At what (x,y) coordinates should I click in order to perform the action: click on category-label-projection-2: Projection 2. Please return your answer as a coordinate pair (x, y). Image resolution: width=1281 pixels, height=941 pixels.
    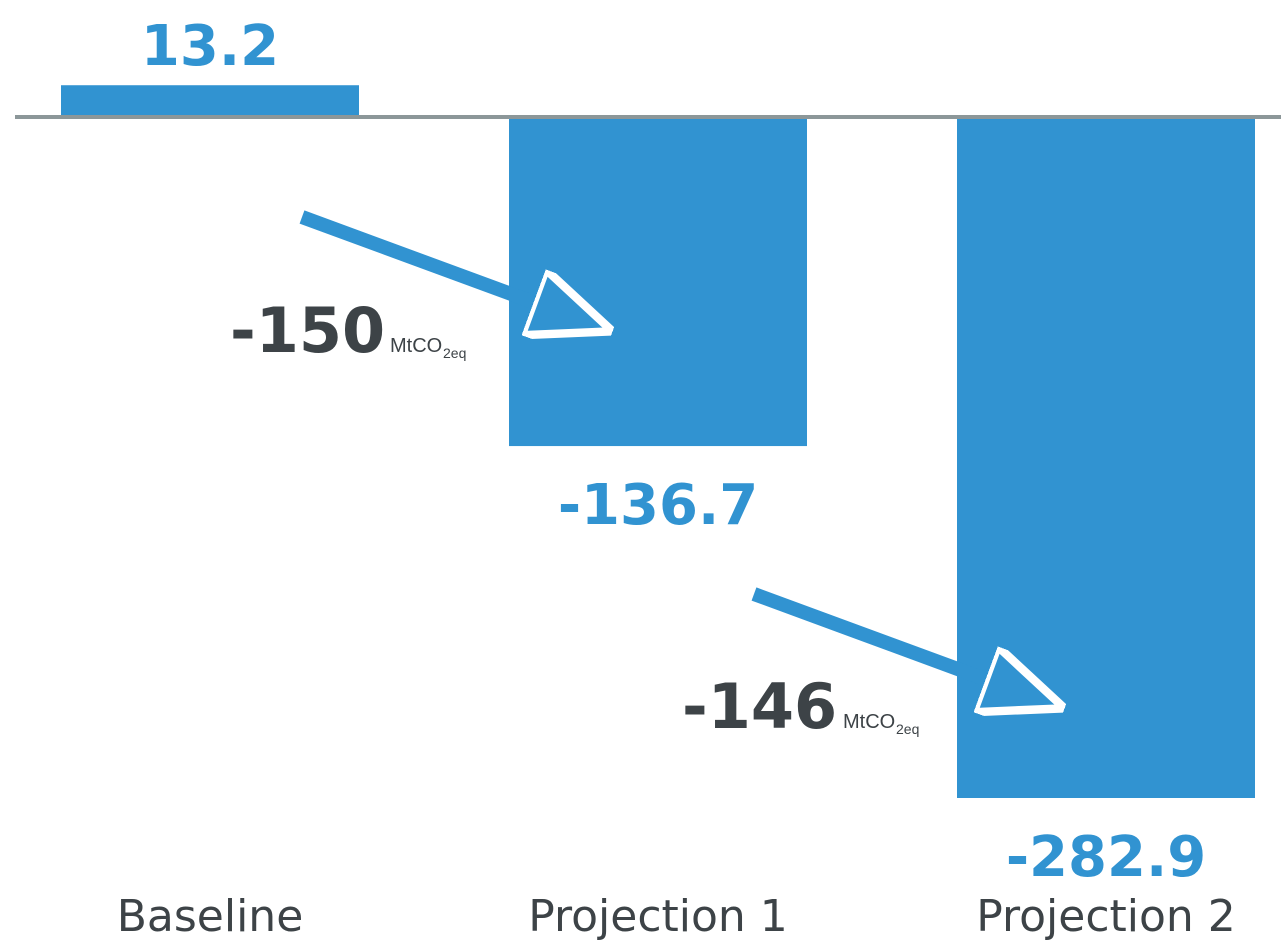
    Looking at the image, I should click on (1106, 916).